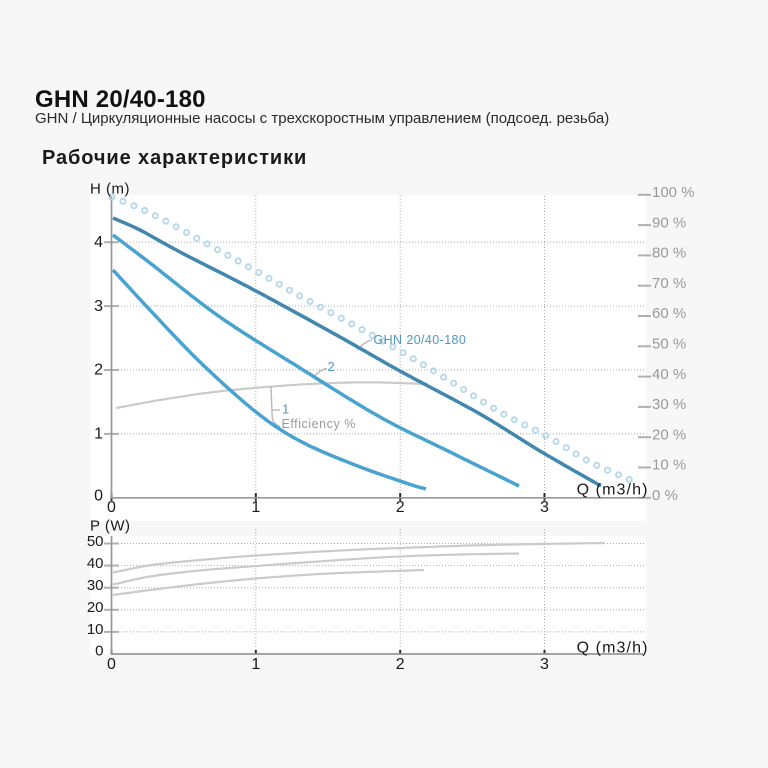  Describe the element at coordinates (110, 526) in the screenshot. I see `svg-text: P (W)` at that location.